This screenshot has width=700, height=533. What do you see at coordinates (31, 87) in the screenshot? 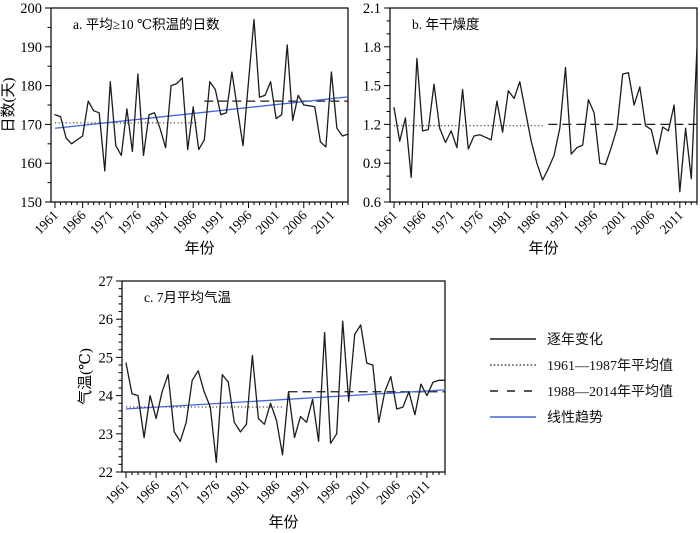
I see `y-tick-label: 180` at bounding box center [31, 87].